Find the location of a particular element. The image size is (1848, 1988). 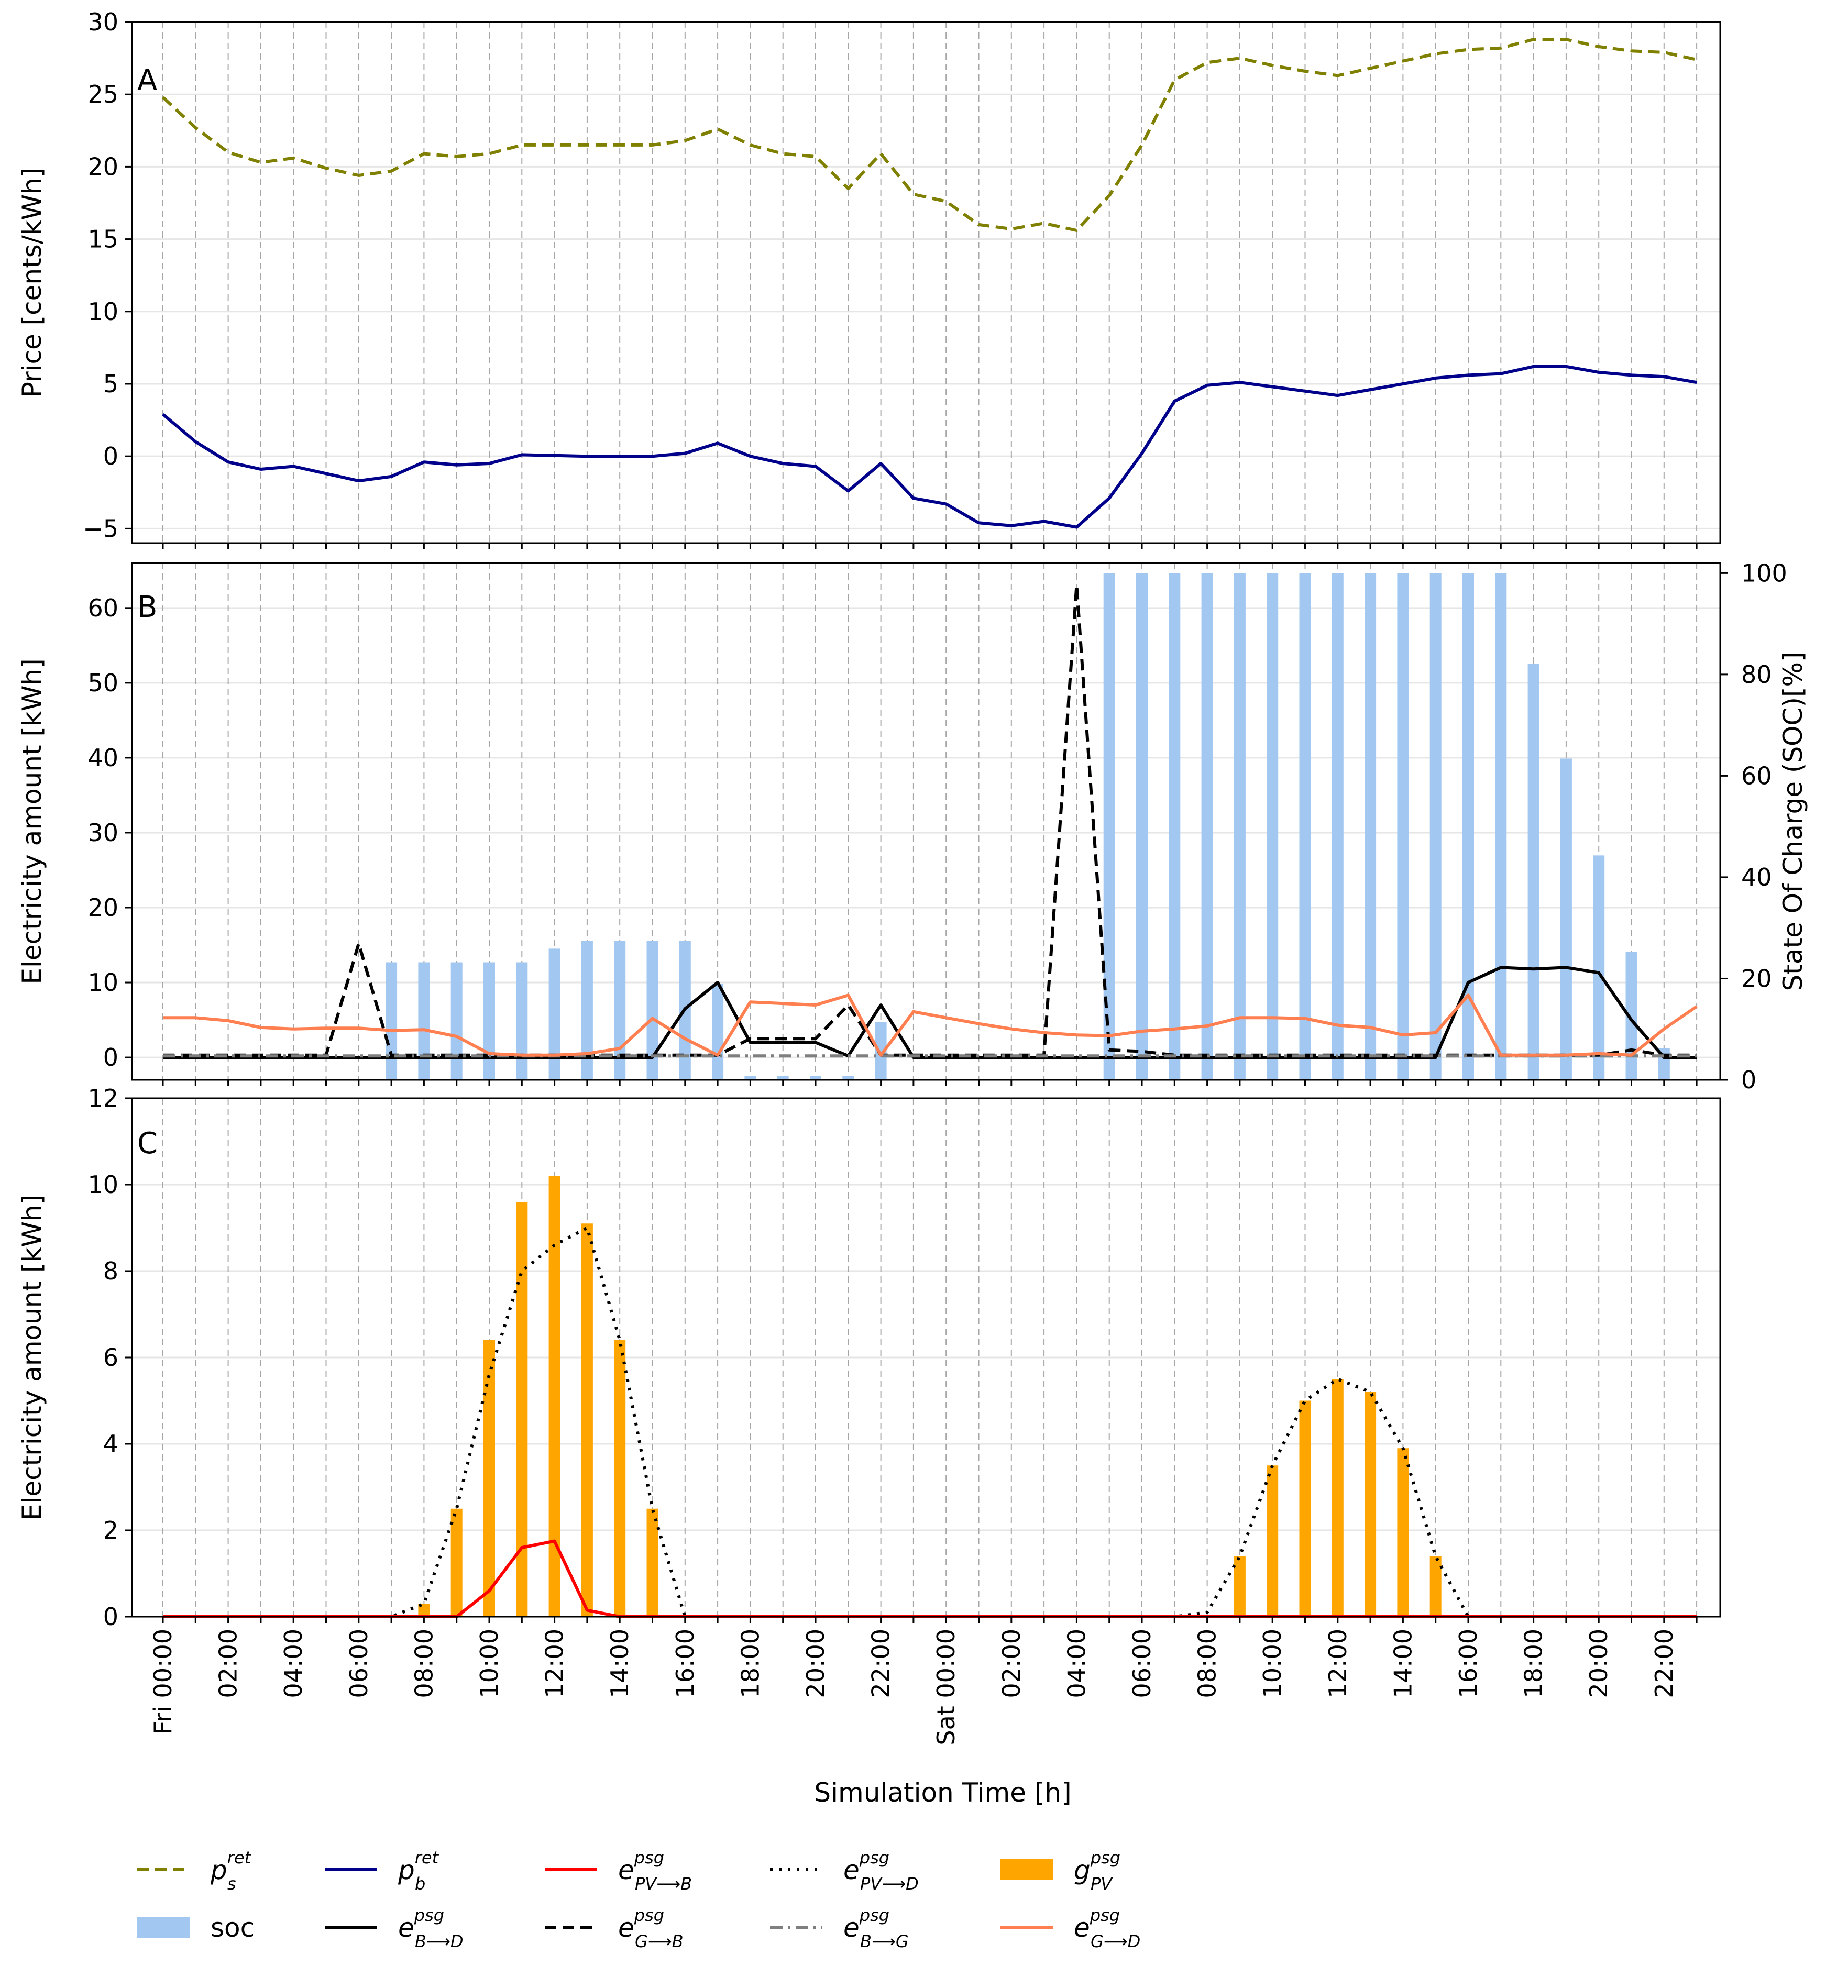

panel-b-y2-tick-label: 80 is located at coordinates (1757, 674).